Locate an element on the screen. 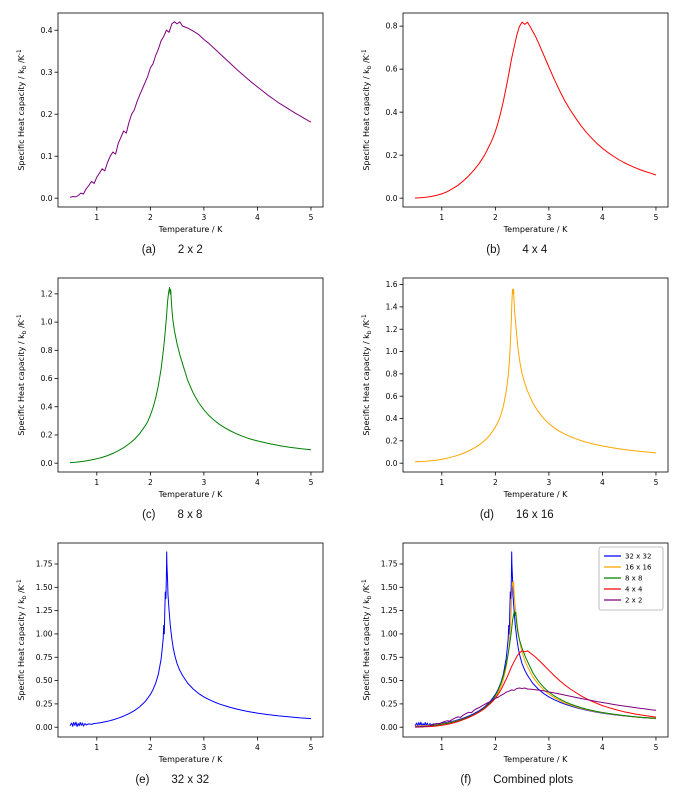  caption-c-label: (c) is located at coordinates (149, 515).